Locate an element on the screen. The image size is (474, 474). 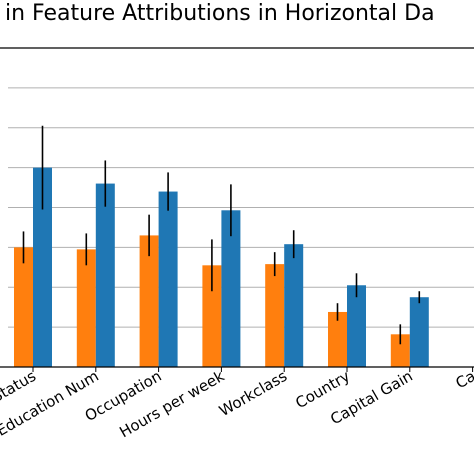
x-tick-label: Hours per week is located at coordinates (171, 404).